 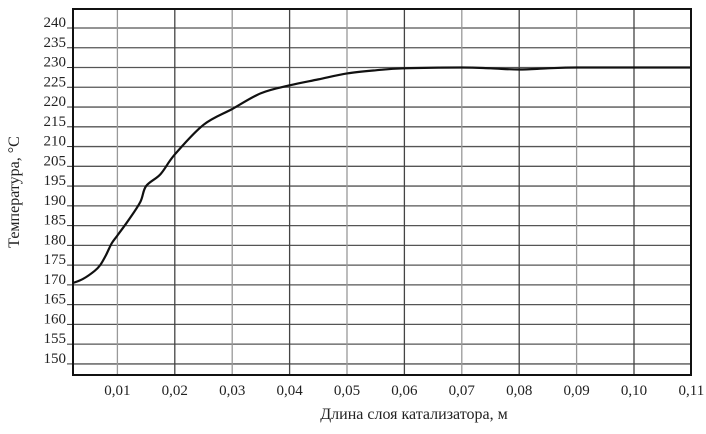 What do you see at coordinates (289, 391) in the screenshot?
I see `x-tick-label: 0,04` at bounding box center [289, 391].